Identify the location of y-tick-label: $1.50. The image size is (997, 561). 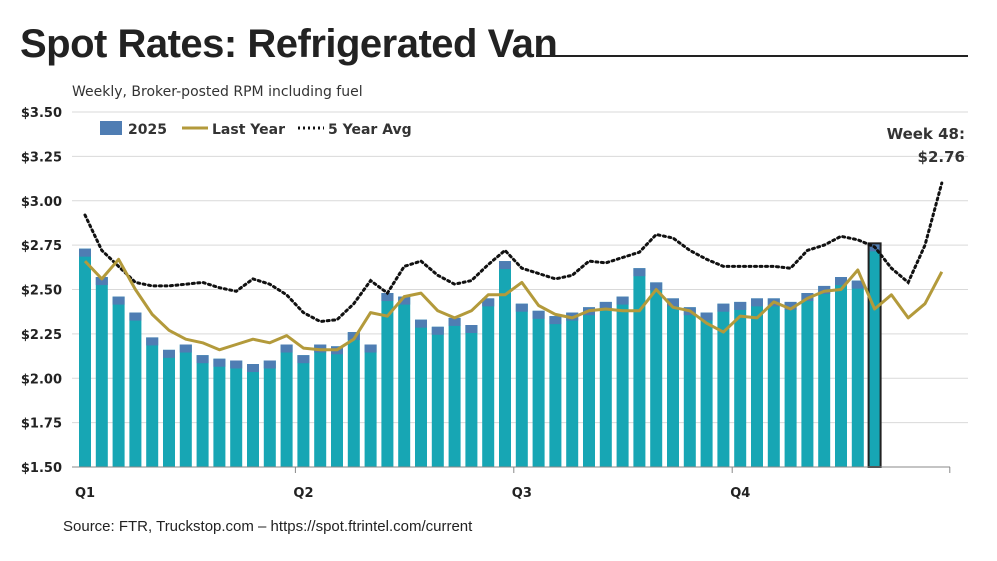
(41, 468).